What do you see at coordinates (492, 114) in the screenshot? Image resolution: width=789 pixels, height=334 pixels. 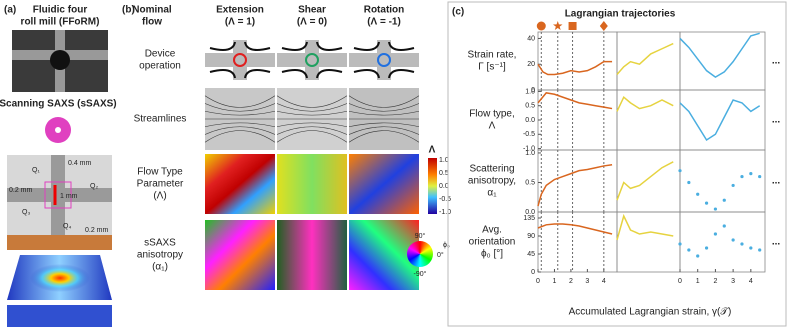 I see `row-label: Flow type,` at bounding box center [492, 114].